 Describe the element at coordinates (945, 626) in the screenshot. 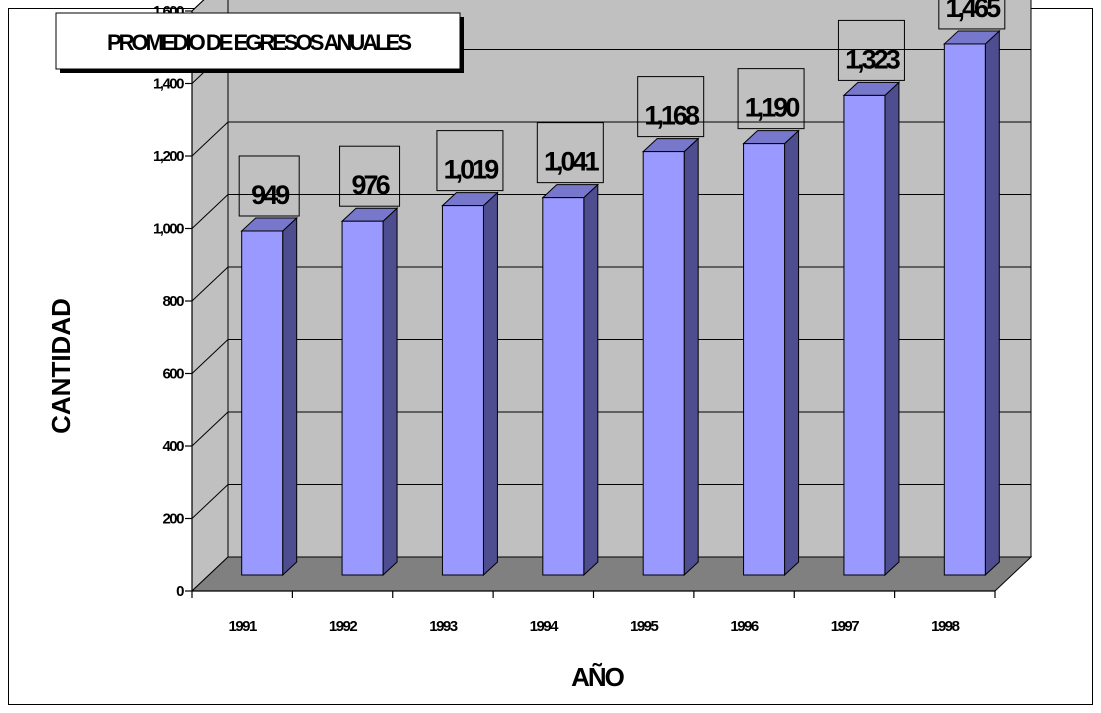

I see `x-tick-label: 1998` at that location.